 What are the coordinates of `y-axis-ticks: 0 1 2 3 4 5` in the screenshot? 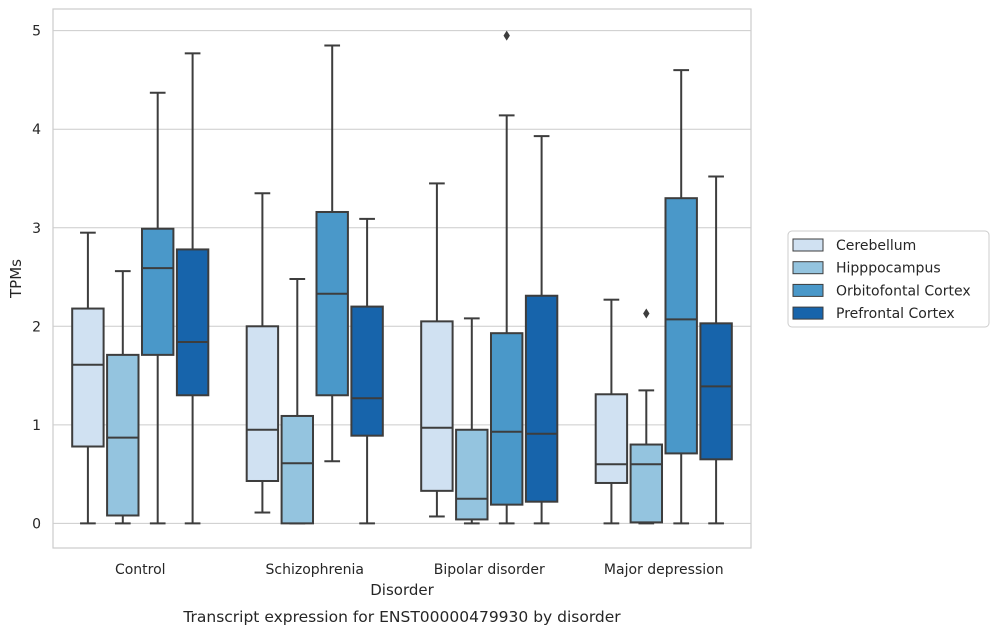 It's located at (36, 278).